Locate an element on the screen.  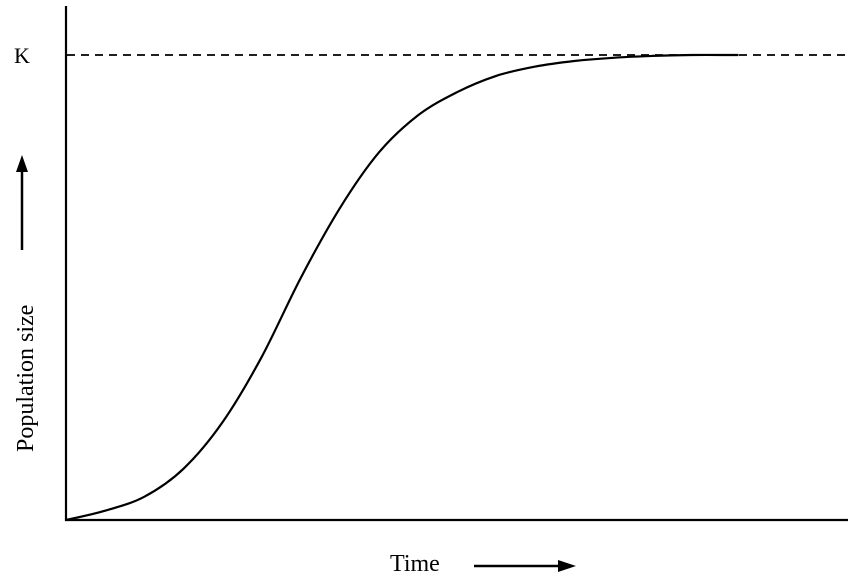
x-axis-arrow-icon is located at coordinates (567, 566).